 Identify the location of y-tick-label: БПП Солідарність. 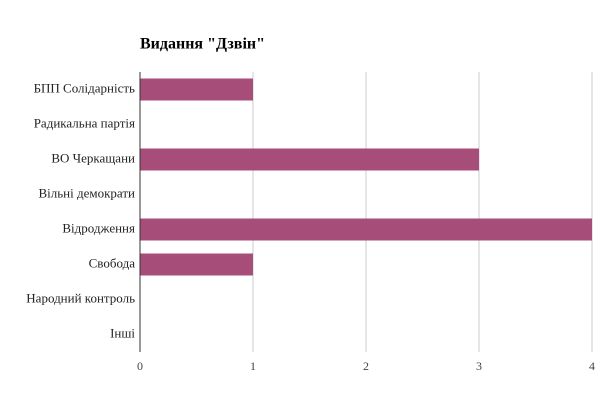
(84, 87).